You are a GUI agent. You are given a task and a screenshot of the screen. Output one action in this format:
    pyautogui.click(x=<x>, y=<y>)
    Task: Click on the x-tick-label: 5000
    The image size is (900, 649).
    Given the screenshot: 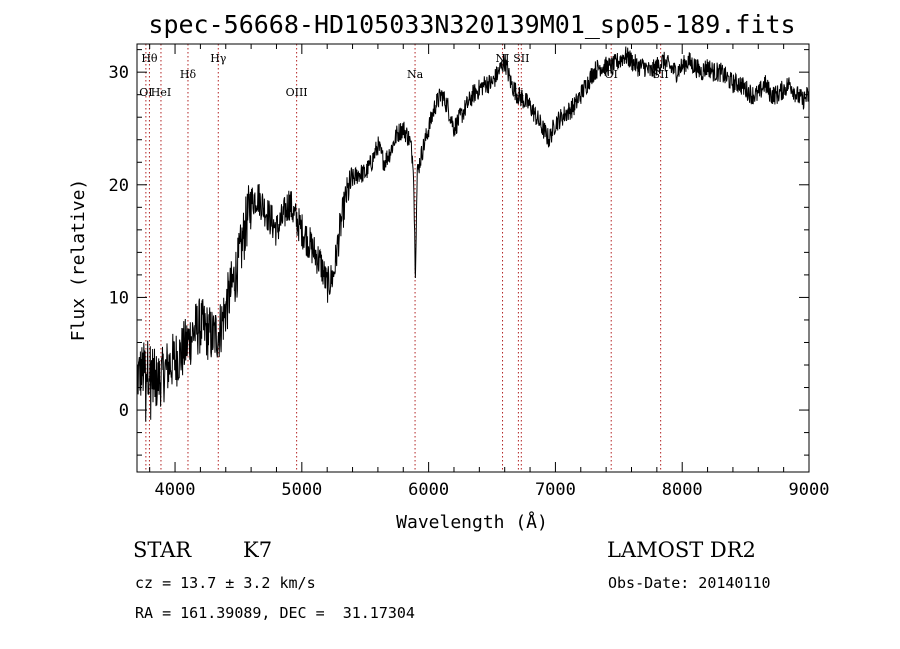 What is the action you would take?
    pyautogui.click(x=301, y=490)
    